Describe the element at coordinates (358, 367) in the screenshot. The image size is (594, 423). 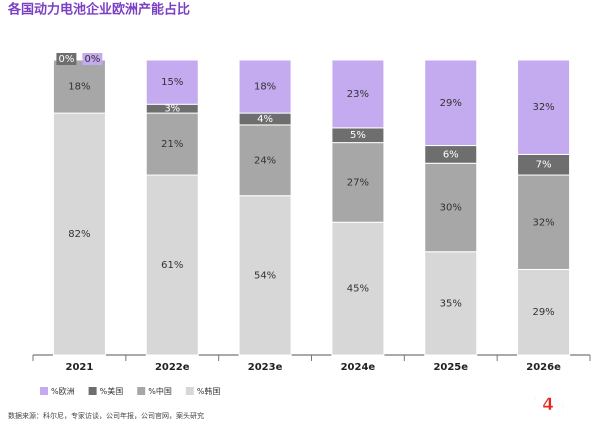
I see `x-tick-label: 2024e` at that location.